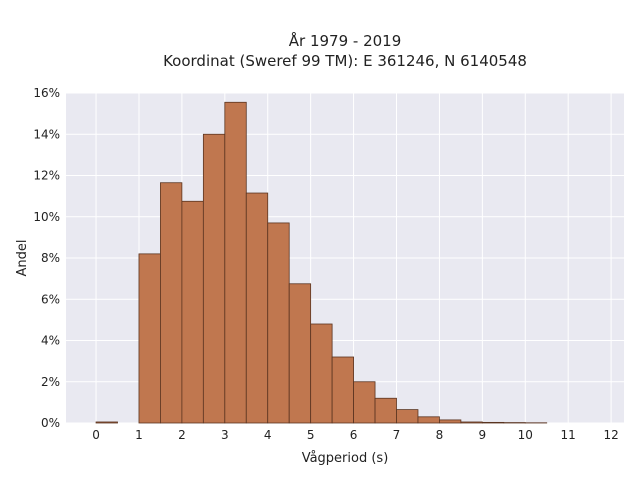  What do you see at coordinates (440, 435) in the screenshot?
I see `x-tick-label: 8` at bounding box center [440, 435].